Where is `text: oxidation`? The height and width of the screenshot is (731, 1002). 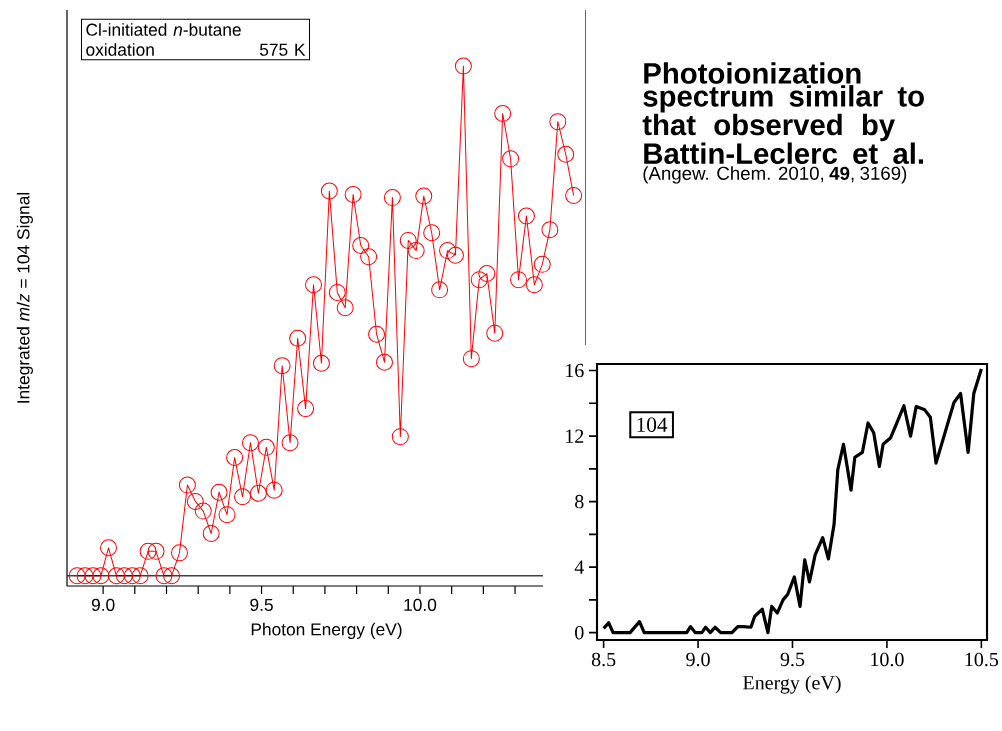
text: oxidation is located at coordinates (120, 49).